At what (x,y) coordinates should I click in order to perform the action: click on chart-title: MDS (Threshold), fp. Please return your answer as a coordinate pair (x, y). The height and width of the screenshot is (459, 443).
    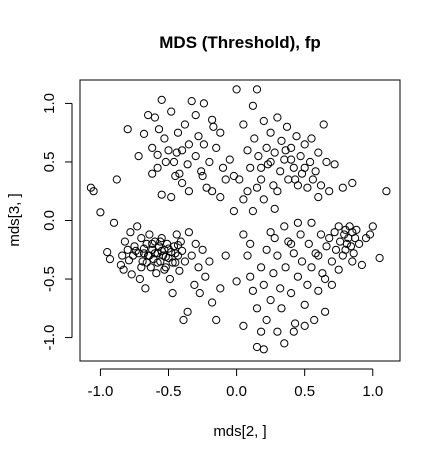
    Looking at the image, I should click on (239, 42).